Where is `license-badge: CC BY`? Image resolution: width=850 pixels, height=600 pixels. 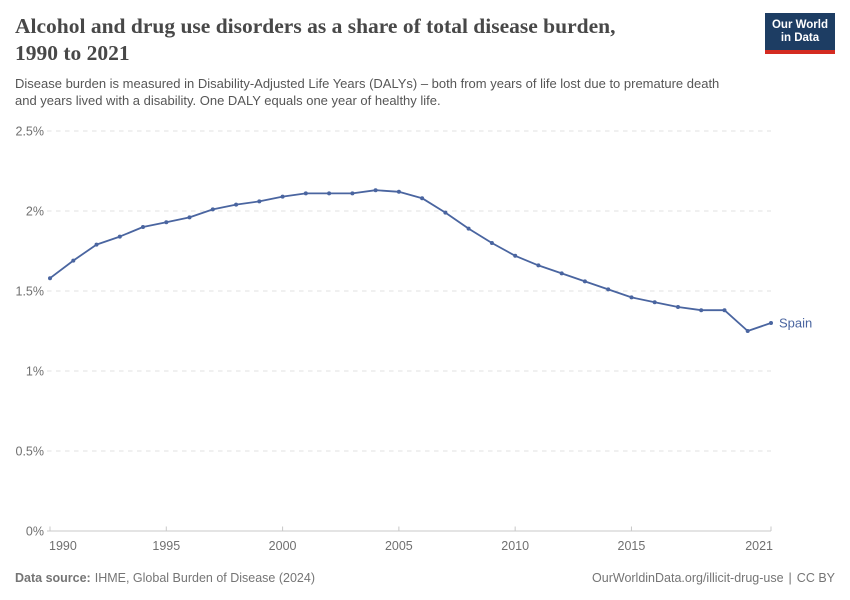 license-badge: CC BY is located at coordinates (815, 578).